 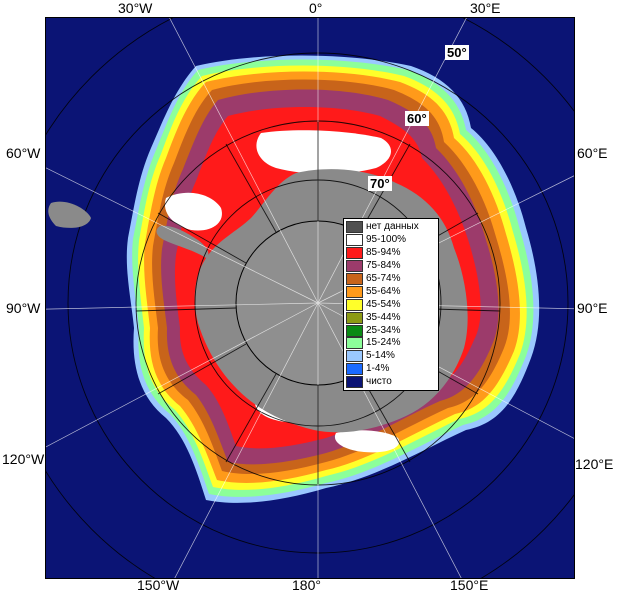 I want to click on legend-label: 25-34%, so click(x=383, y=330).